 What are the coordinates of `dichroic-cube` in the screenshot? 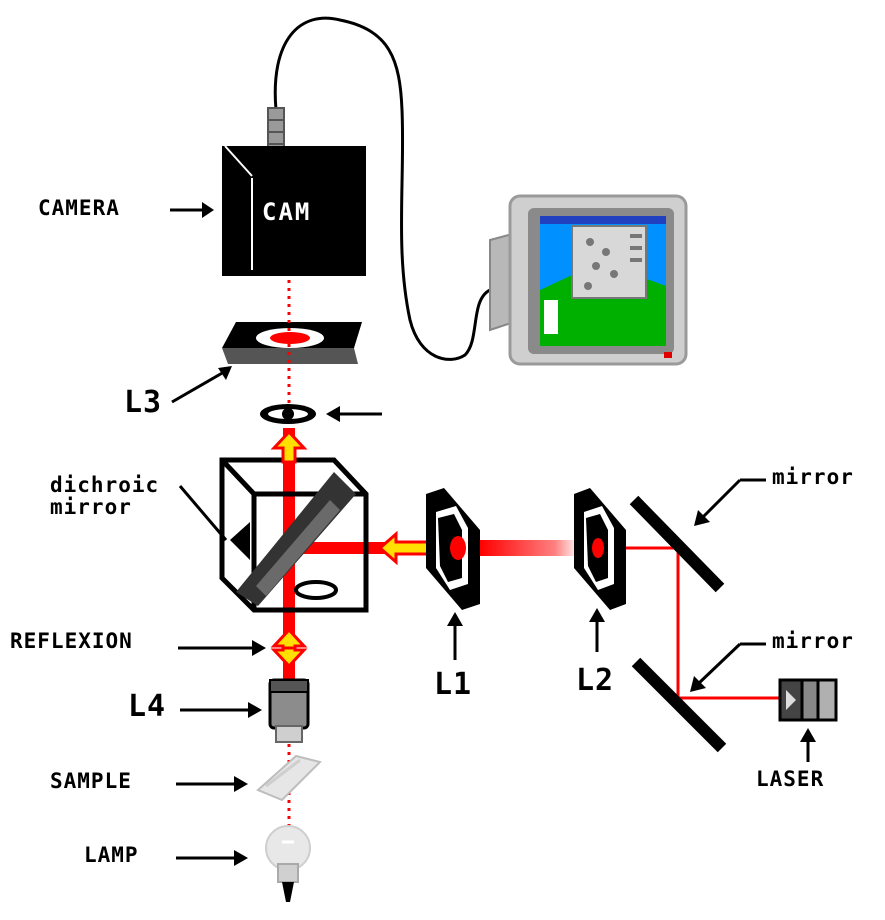 It's located at (294, 535).